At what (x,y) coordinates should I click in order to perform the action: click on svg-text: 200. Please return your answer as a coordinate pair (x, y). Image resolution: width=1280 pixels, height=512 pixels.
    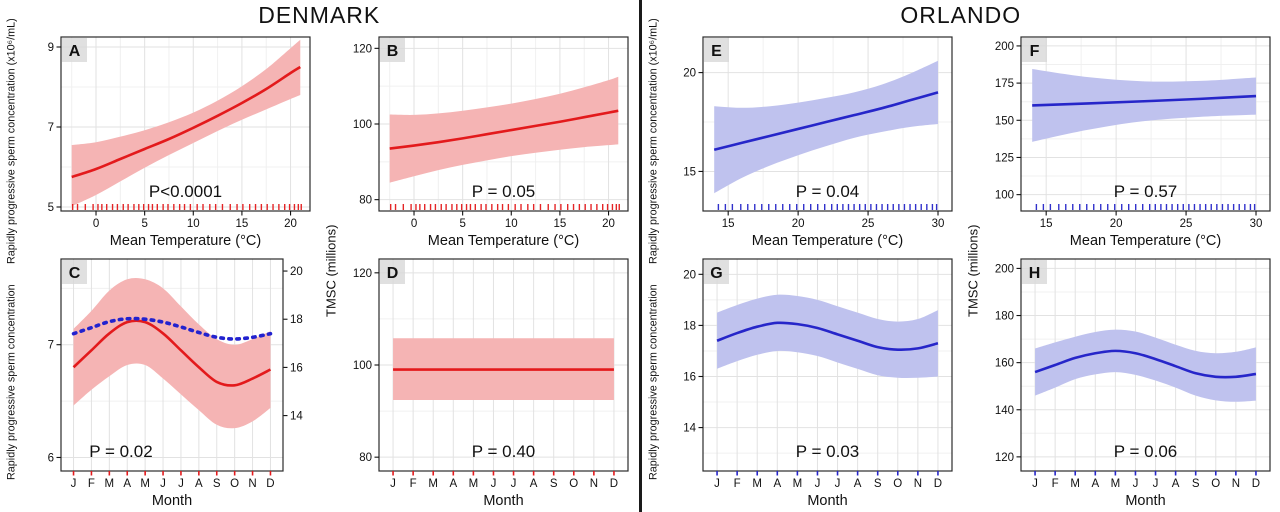
    Looking at the image, I should click on (1004, 269).